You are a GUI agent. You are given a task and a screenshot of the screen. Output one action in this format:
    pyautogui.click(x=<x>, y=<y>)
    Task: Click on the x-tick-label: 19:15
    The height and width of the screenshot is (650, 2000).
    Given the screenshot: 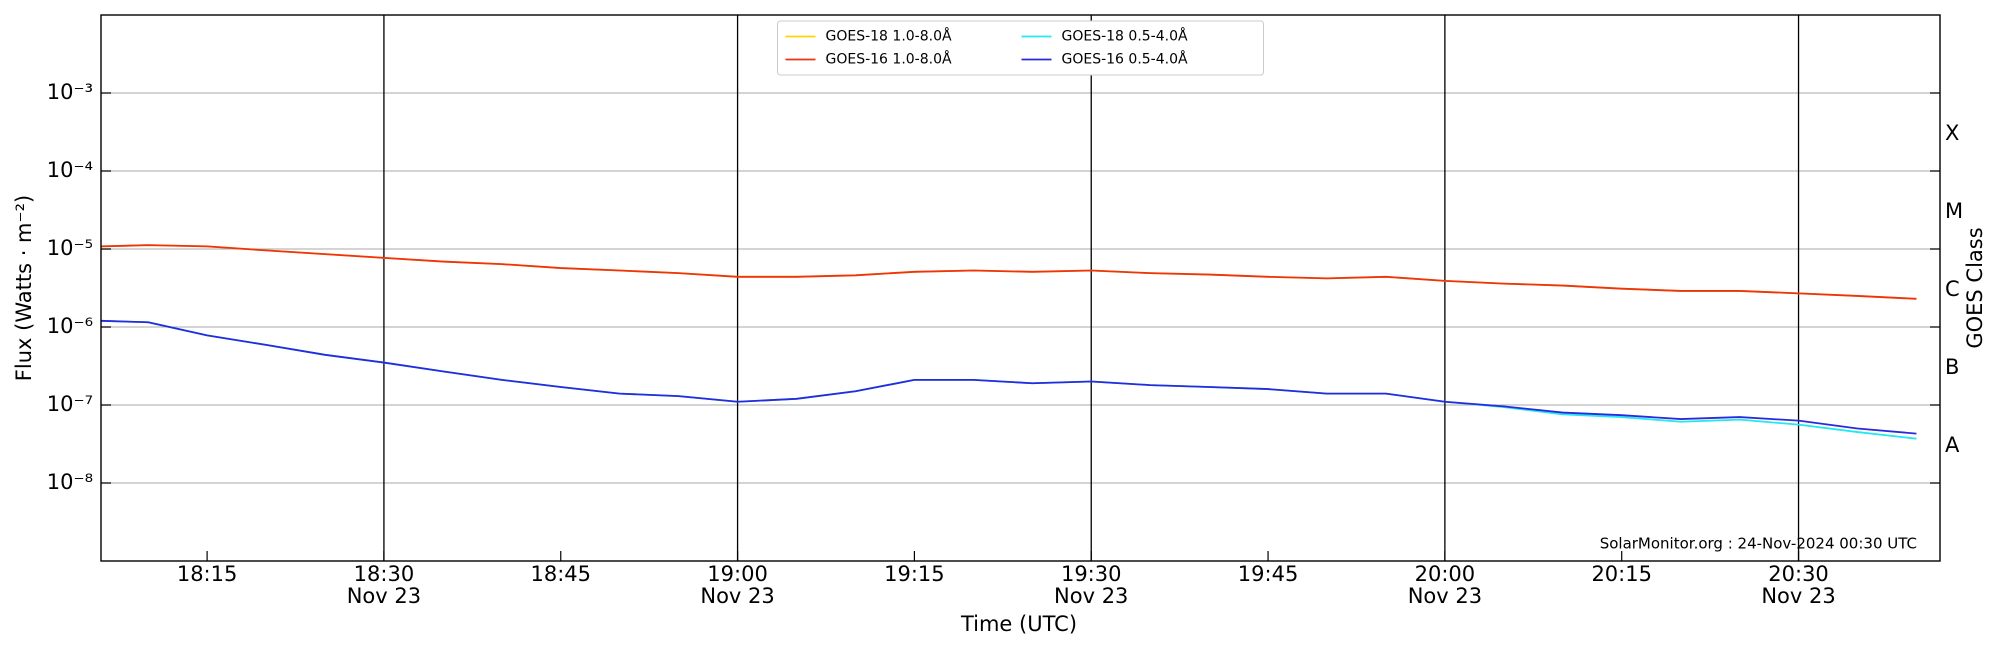 What is the action you would take?
    pyautogui.click(x=914, y=574)
    